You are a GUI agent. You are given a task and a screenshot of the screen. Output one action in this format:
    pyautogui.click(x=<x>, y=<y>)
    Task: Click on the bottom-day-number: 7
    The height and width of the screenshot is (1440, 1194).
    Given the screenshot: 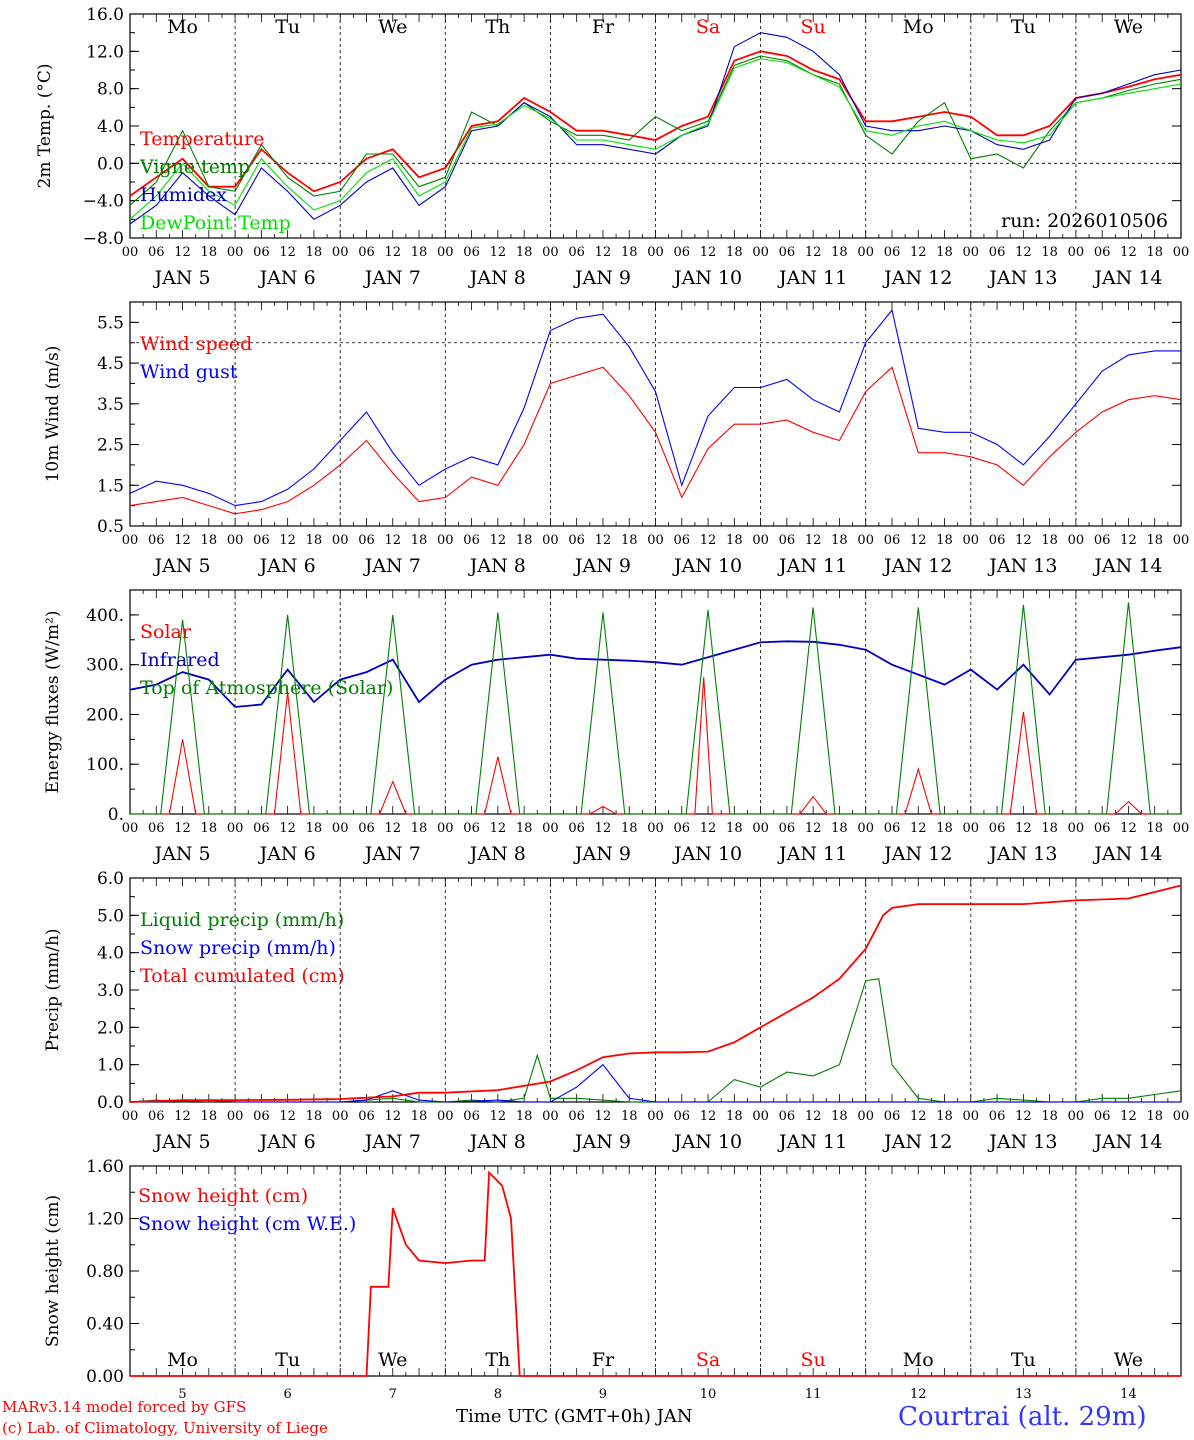 What is the action you would take?
    pyautogui.click(x=393, y=1394)
    